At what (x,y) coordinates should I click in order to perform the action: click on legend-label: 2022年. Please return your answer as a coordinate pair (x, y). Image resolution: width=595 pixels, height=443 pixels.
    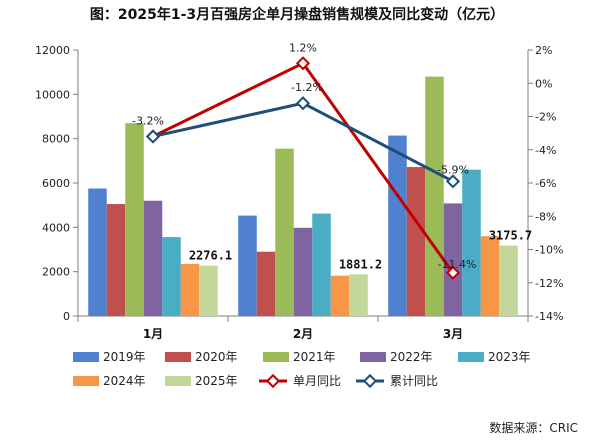
    Looking at the image, I should click on (411, 357).